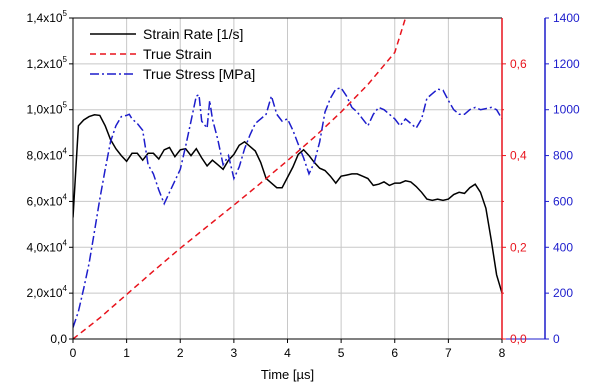  I want to click on right1-tick-label: 0,0, so click(518, 339).